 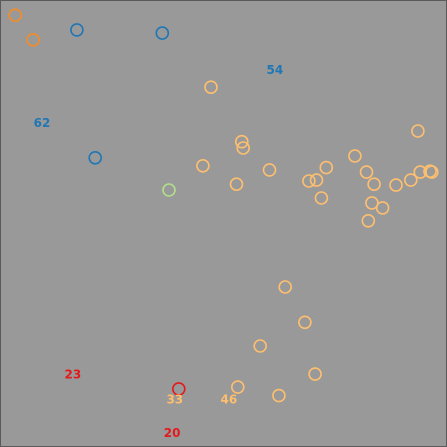 I want to click on annotation-label-54: 54, so click(x=275, y=70).